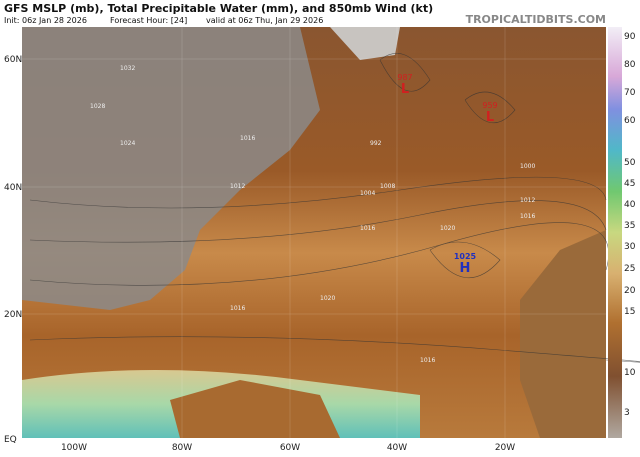 This screenshot has width=640, height=457. Describe the element at coordinates (629, 269) in the screenshot. I see `colorbar-tick-label: 25` at that location.